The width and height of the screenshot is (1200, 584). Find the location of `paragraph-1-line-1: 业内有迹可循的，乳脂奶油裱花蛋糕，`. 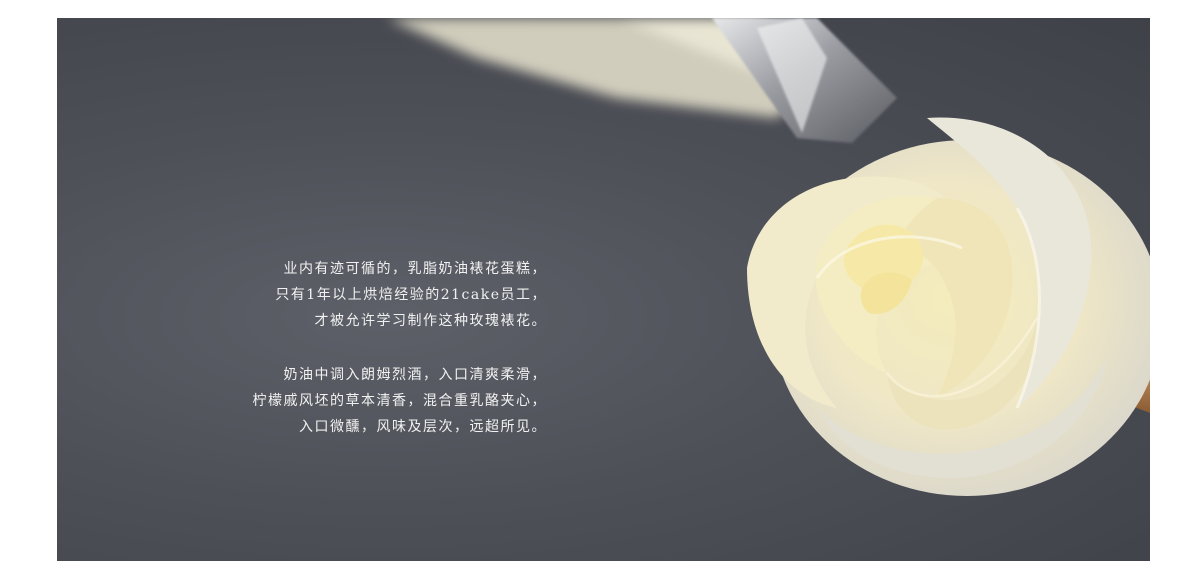

paragraph-1-line-1: 业内有迹可循的，乳脂奶油裱花蛋糕， is located at coordinates (415, 269).